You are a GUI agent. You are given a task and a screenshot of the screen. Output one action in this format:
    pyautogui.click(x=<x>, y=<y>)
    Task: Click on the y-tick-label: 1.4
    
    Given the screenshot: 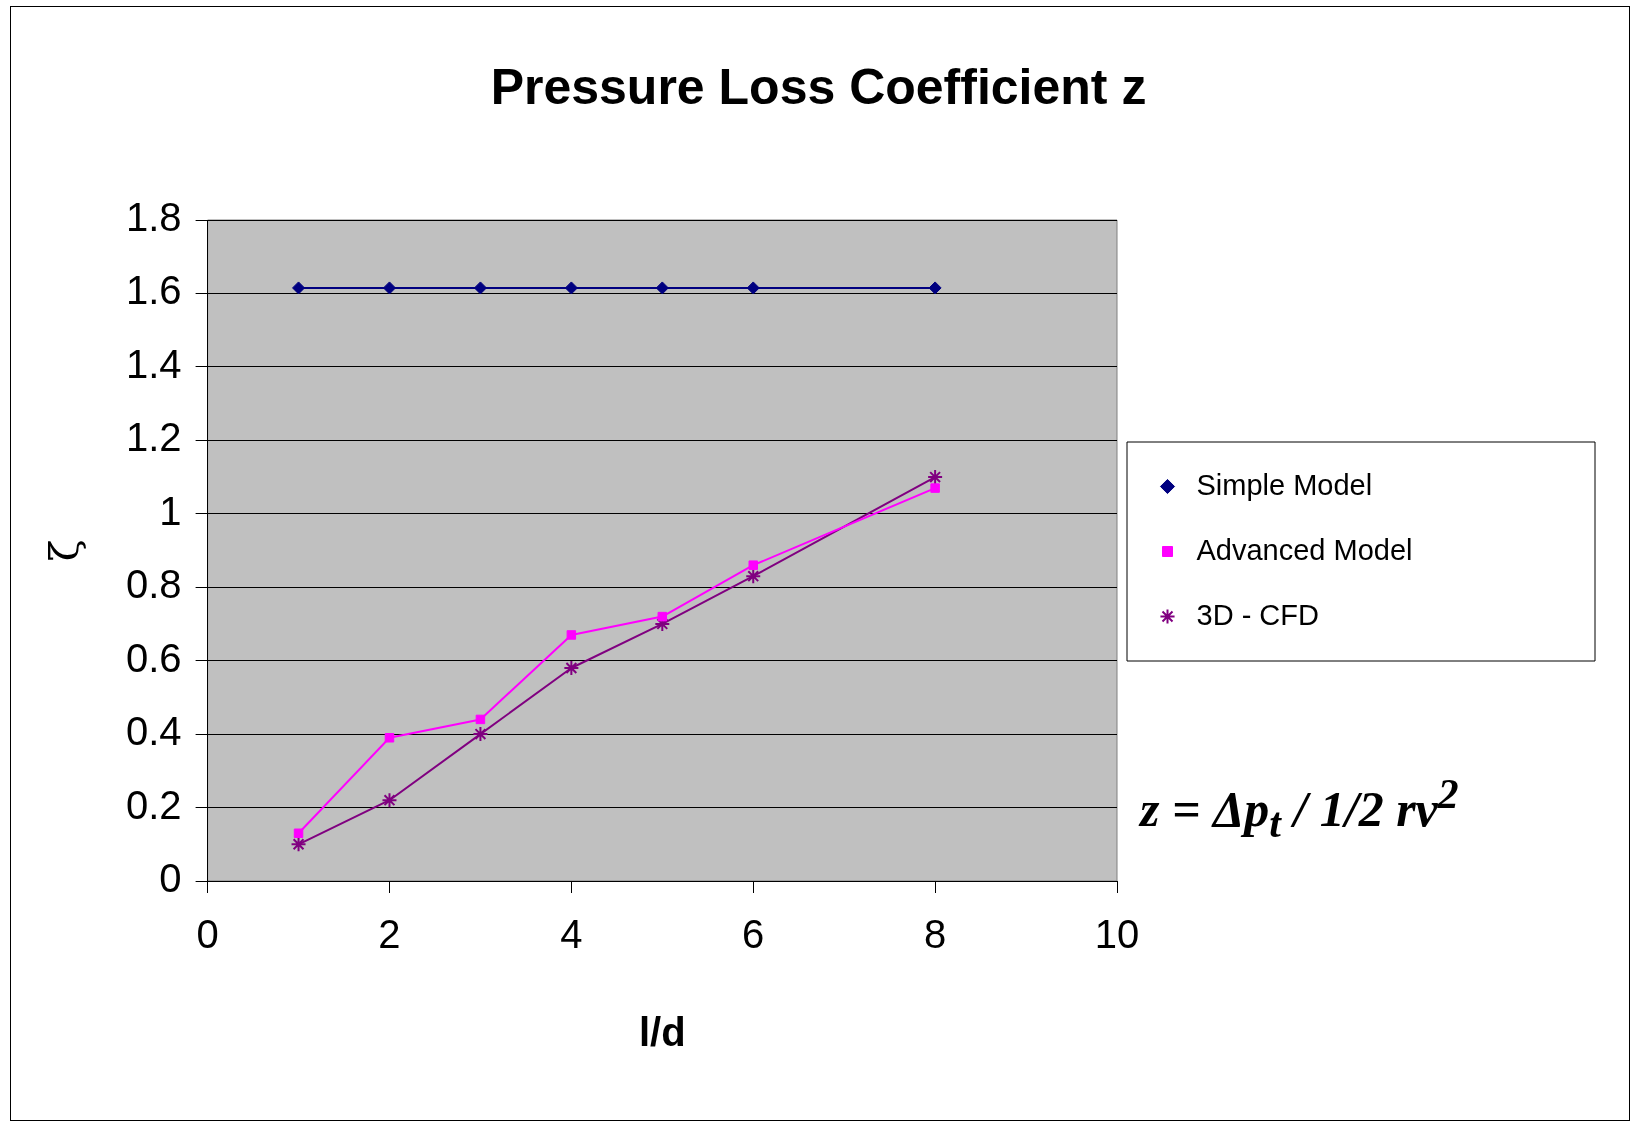 What is the action you would take?
    pyautogui.click(x=154, y=363)
    